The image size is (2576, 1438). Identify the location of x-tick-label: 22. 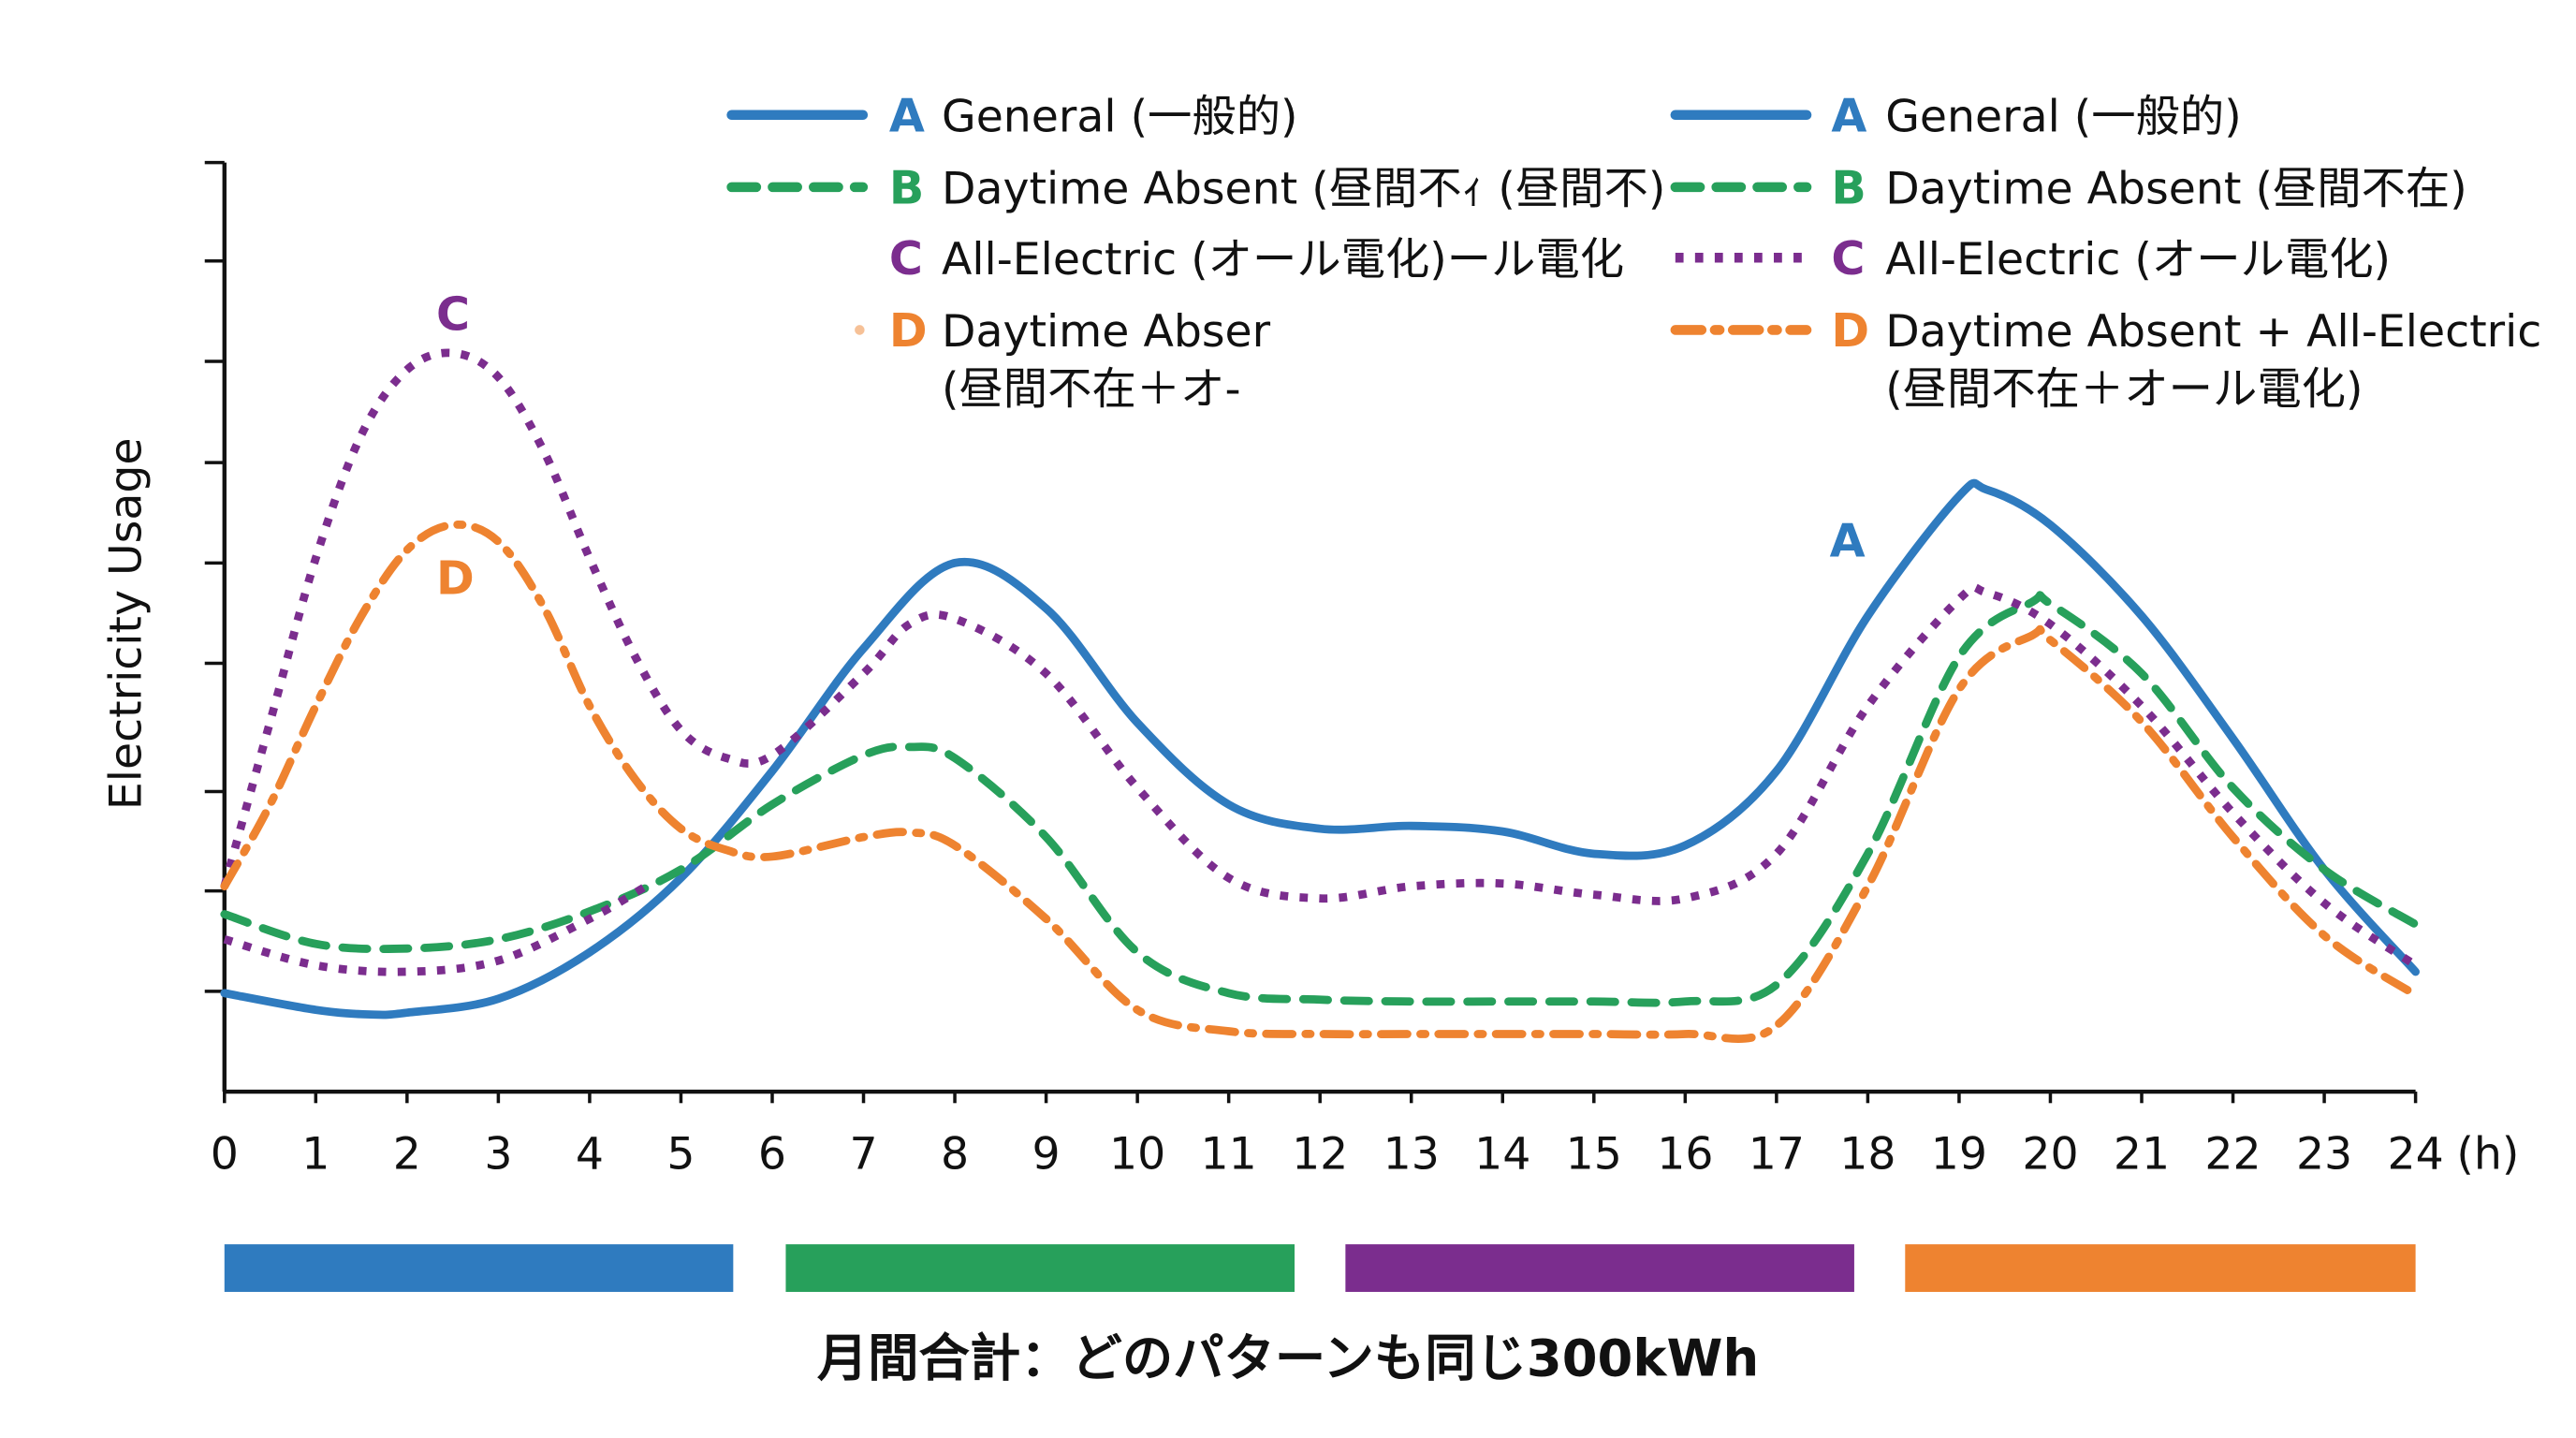
(2232, 1154).